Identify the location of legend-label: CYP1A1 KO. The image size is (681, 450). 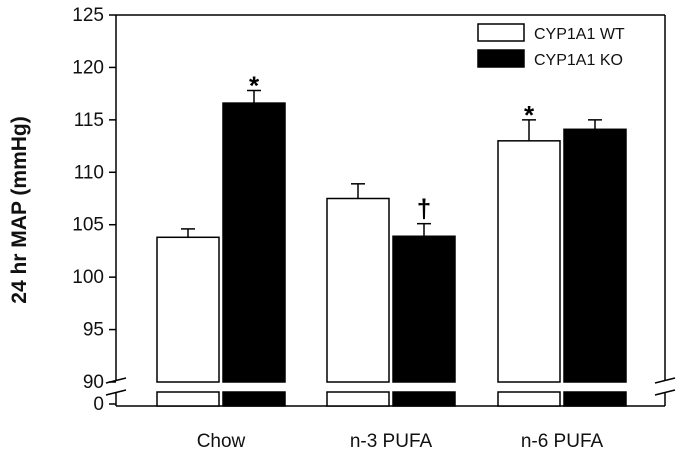
(578, 60).